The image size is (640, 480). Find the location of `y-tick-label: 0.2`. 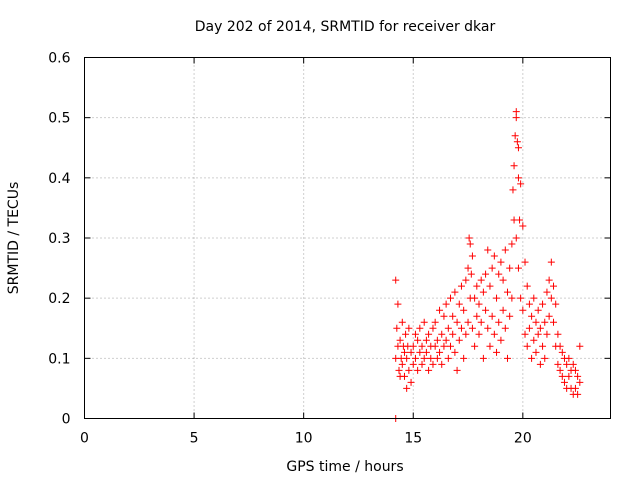

y-tick-label: 0.2 is located at coordinates (59, 299).